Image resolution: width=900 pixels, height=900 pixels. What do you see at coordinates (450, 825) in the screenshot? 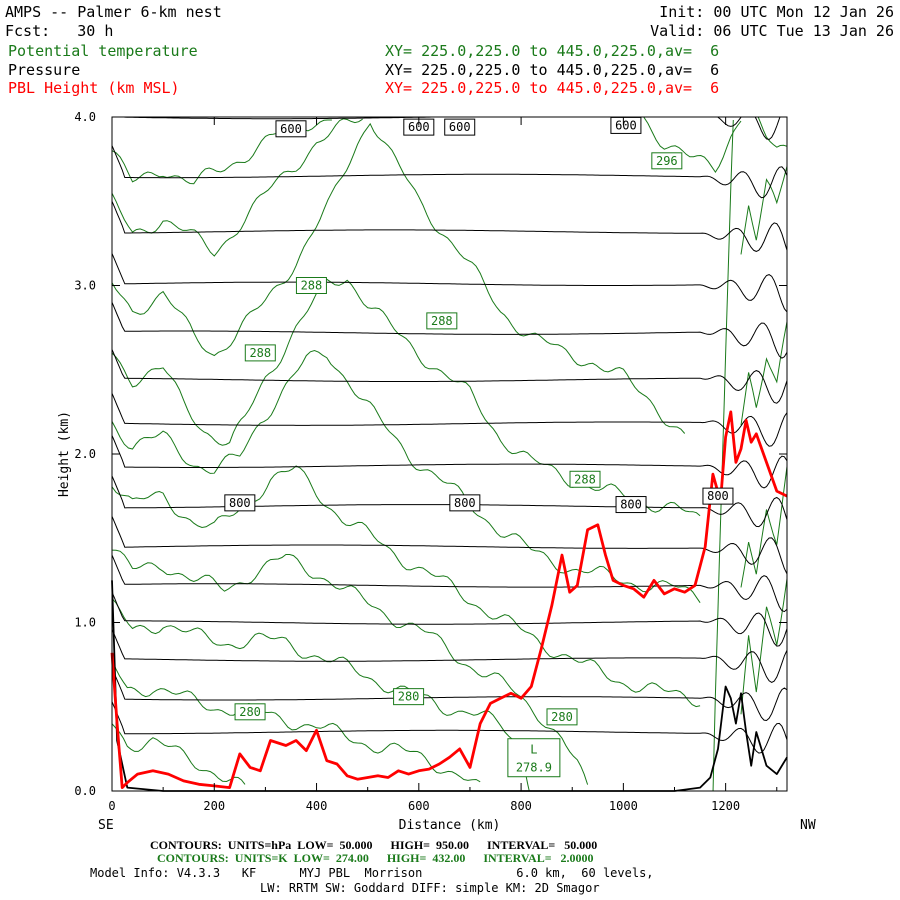
I see `x-axis-label: Distance (km)` at bounding box center [450, 825].